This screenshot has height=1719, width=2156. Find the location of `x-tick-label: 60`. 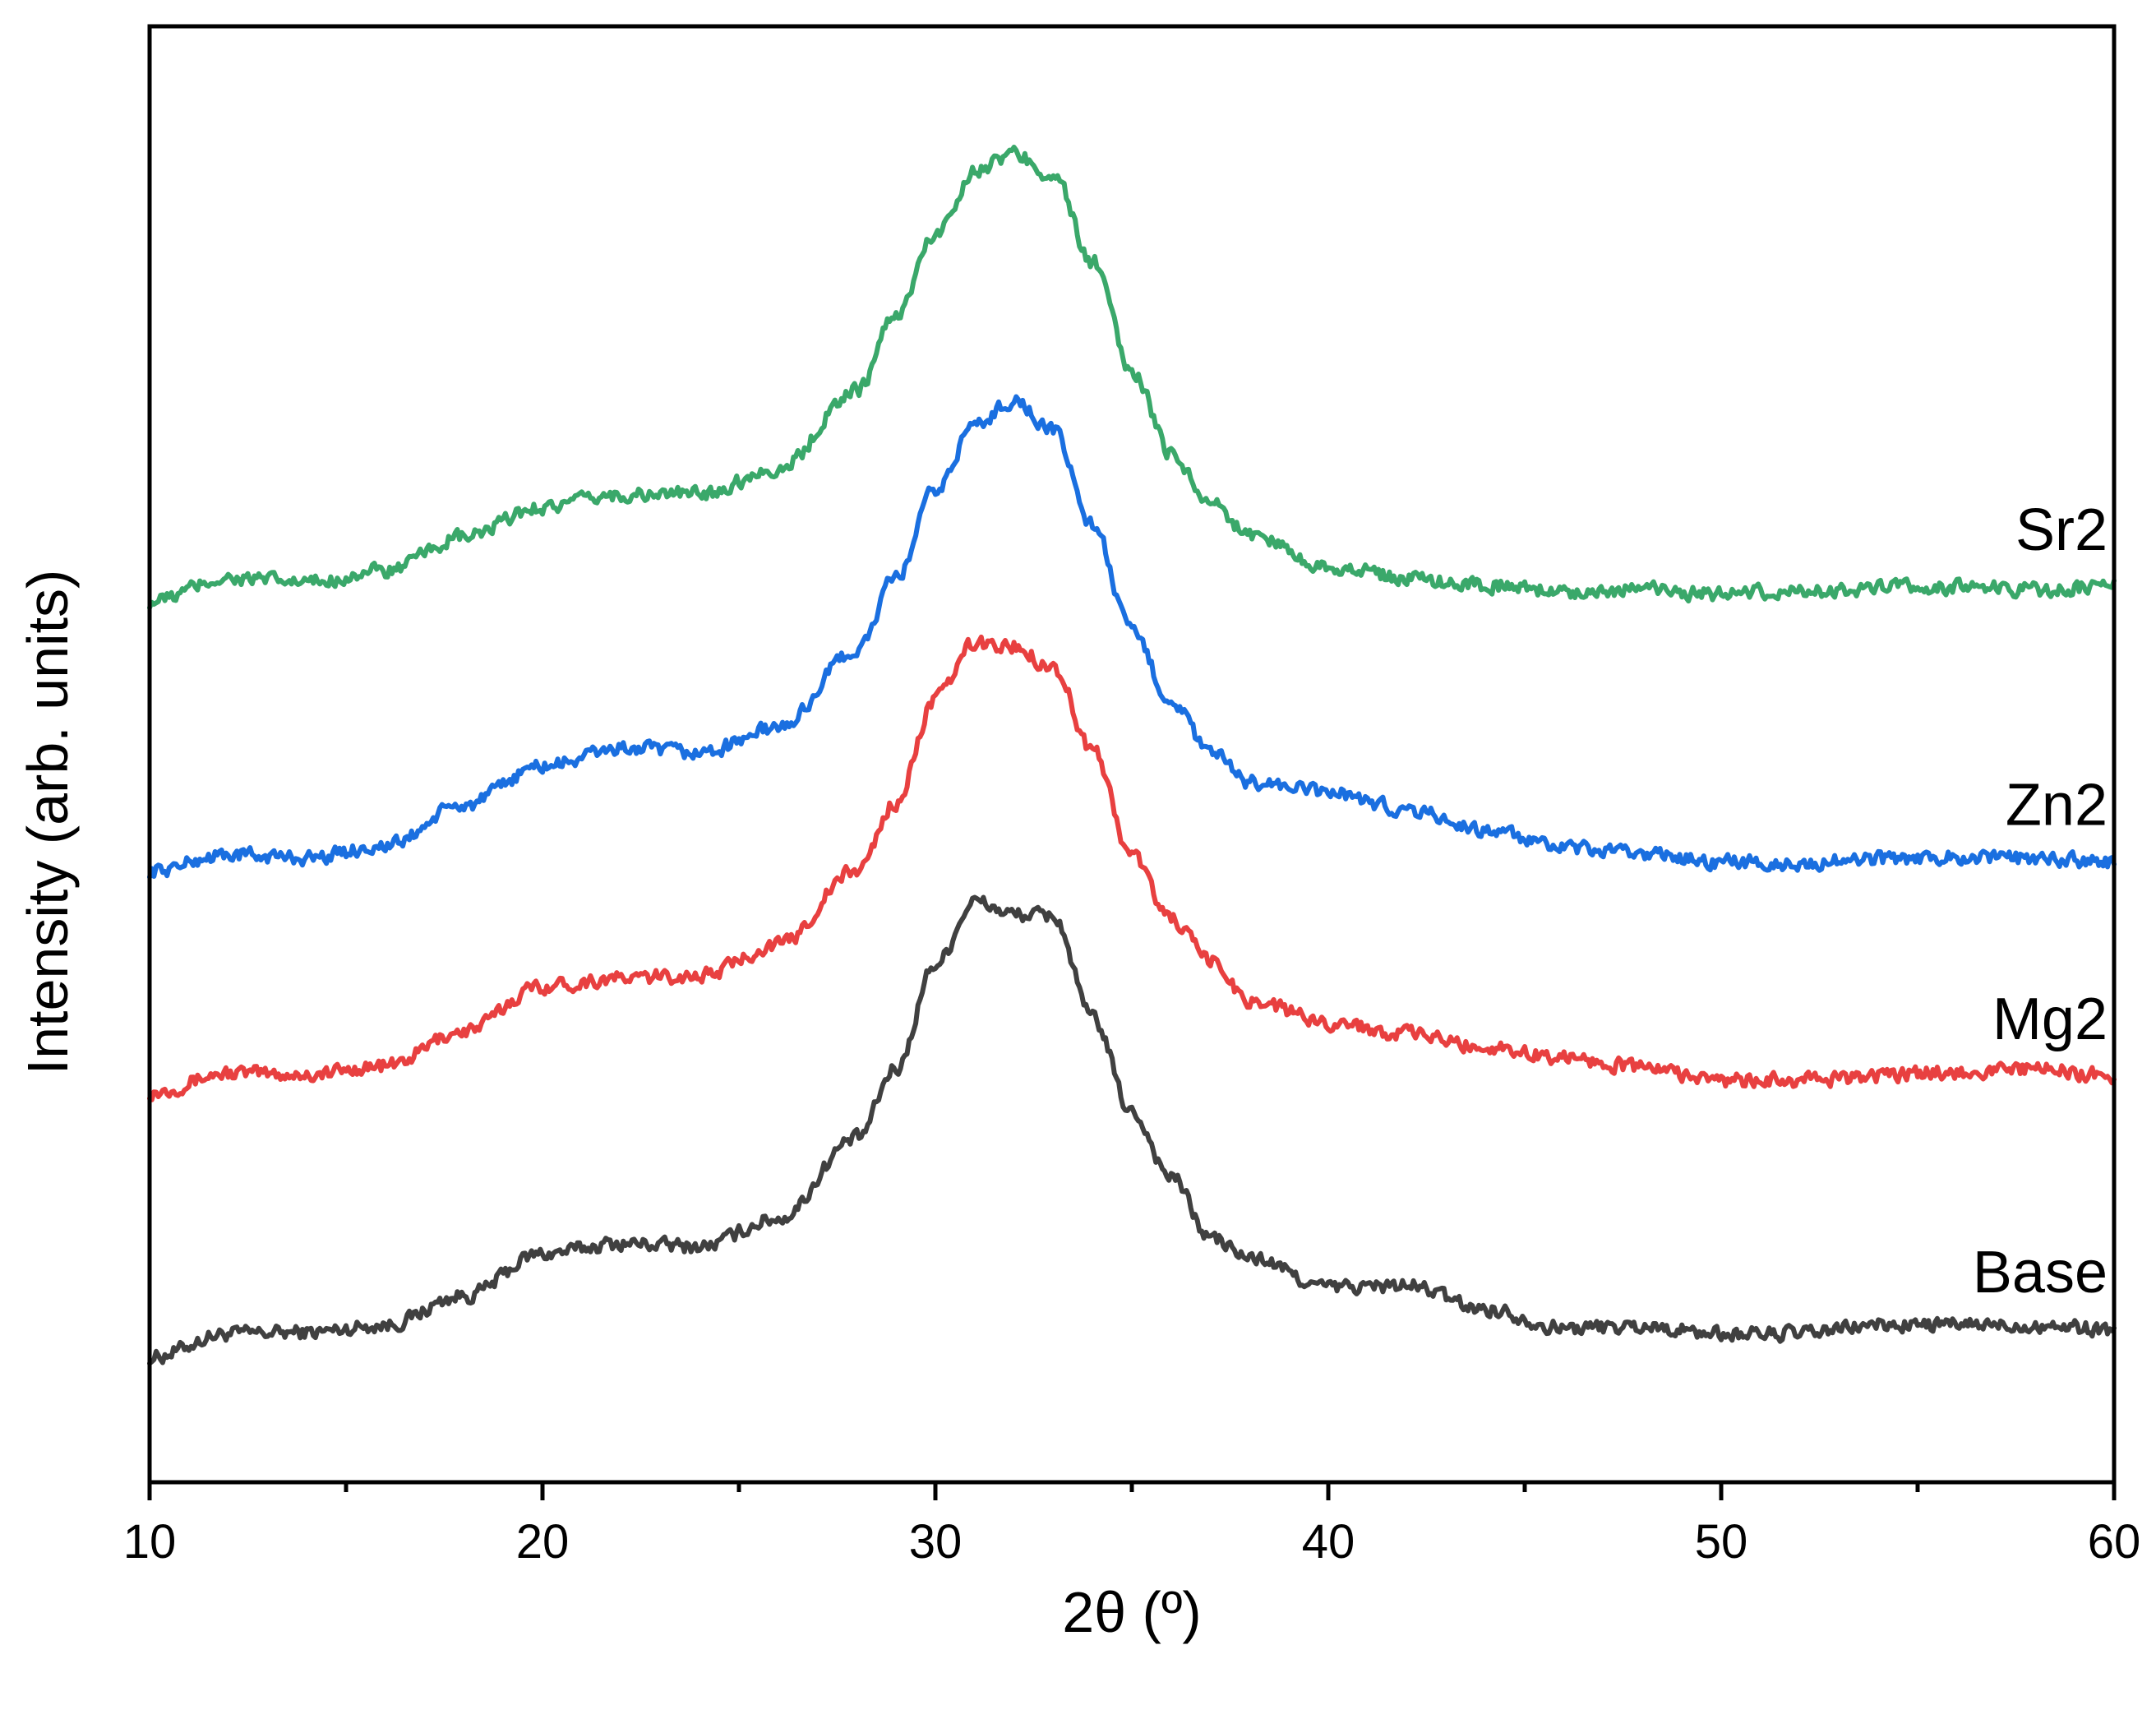

x-tick-label: 60 is located at coordinates (2115, 1542).